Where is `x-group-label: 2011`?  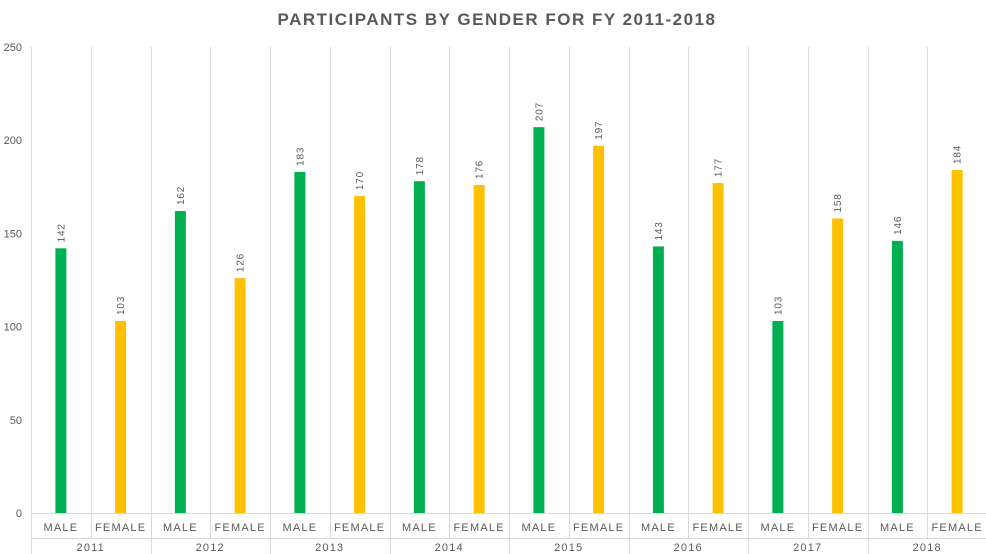
x-group-label: 2011 is located at coordinates (91, 548).